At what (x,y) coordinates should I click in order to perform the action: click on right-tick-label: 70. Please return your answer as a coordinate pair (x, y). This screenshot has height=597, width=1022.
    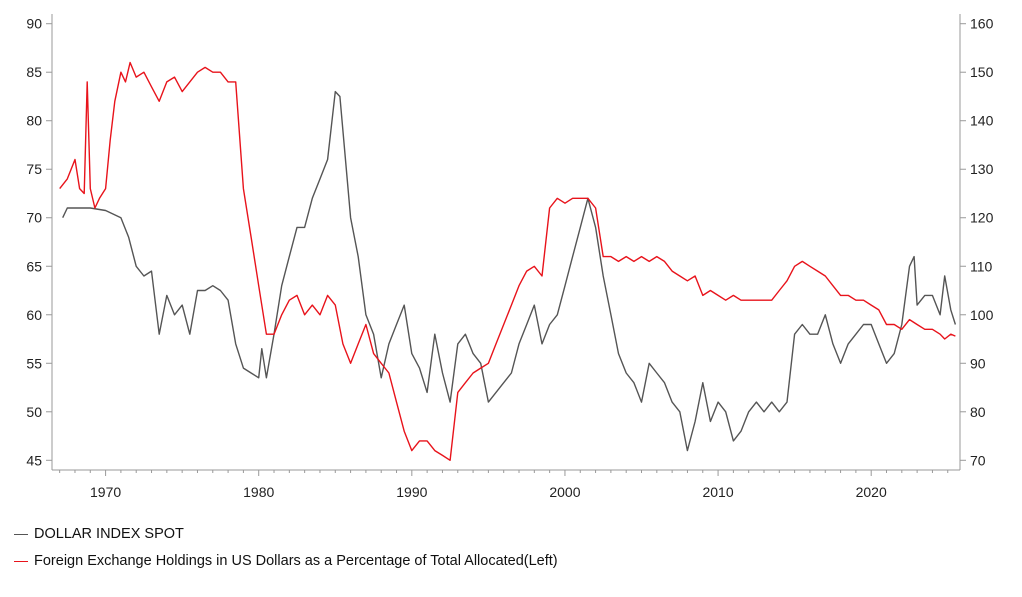
    Looking at the image, I should click on (978, 460).